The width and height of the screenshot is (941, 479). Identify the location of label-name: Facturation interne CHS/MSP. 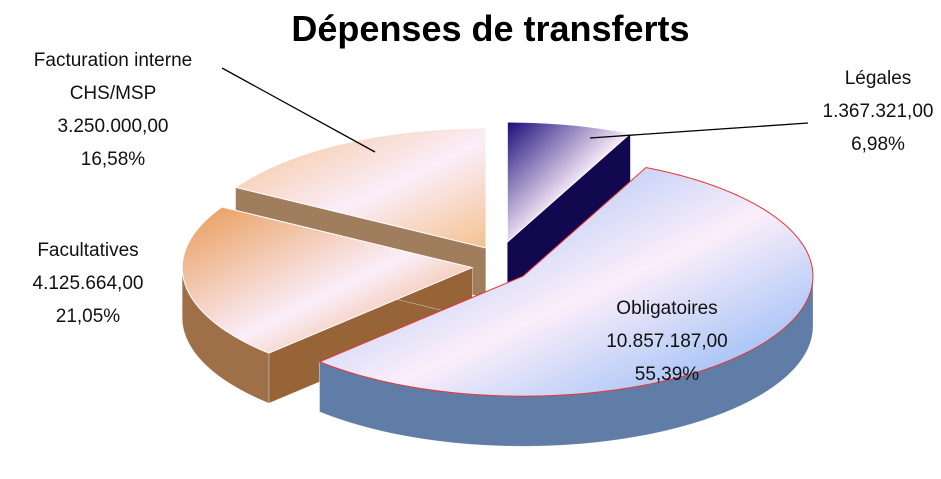
(113, 77).